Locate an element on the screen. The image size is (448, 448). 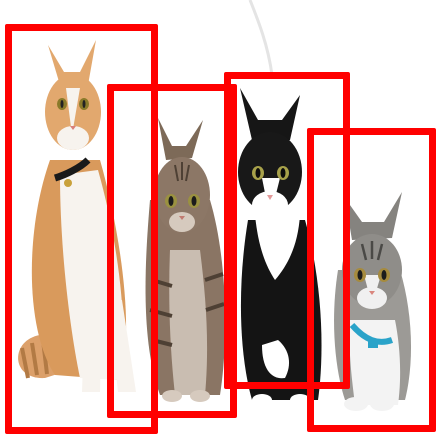
cat-grey-tabby is located at coordinates (373, 301).